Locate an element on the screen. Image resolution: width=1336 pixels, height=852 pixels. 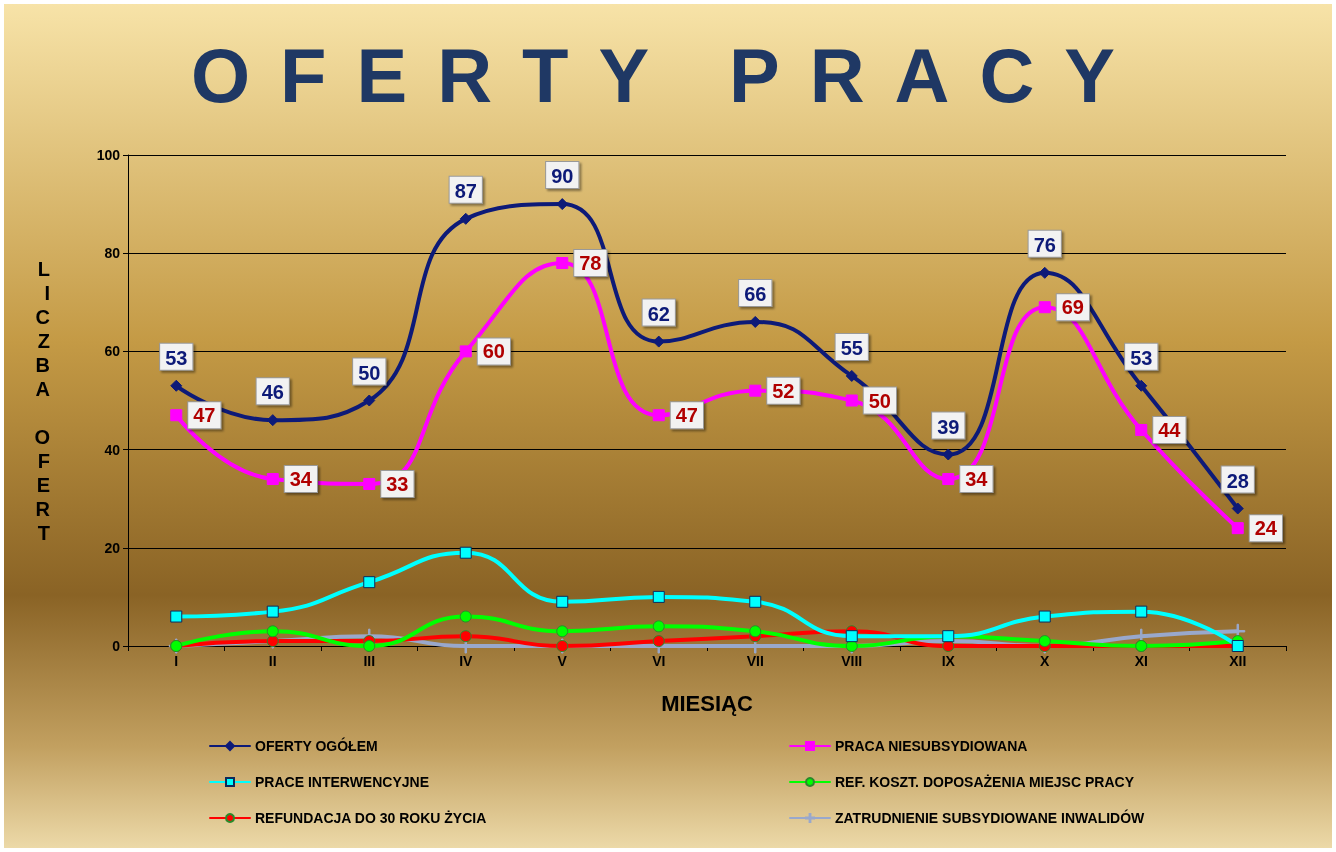
x-tick-label: V is located at coordinates (562, 661).